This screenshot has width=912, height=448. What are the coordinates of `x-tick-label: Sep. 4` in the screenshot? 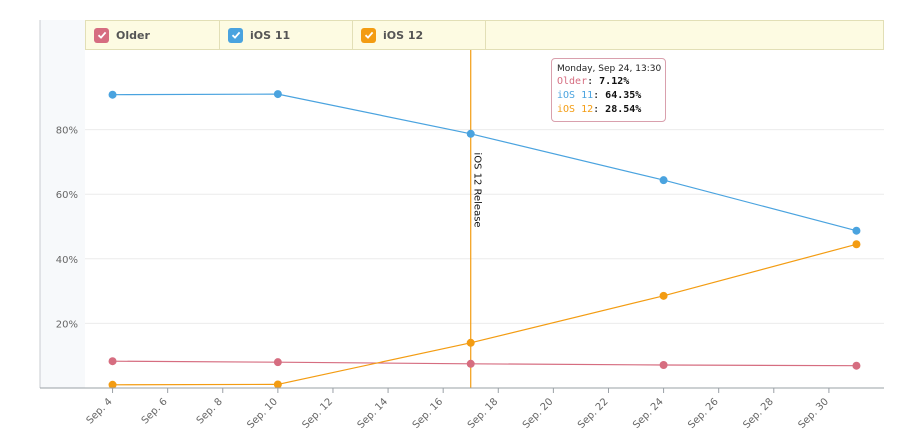 It's located at (100, 411).